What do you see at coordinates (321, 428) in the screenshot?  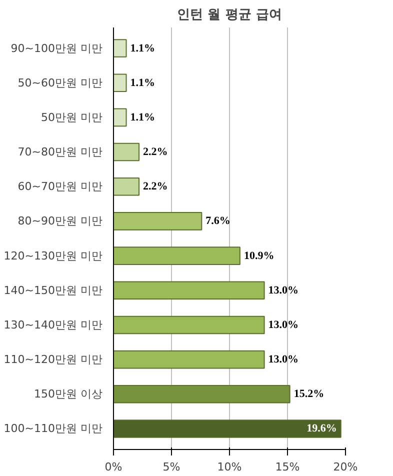 I see `data-label: 19.6%` at bounding box center [321, 428].